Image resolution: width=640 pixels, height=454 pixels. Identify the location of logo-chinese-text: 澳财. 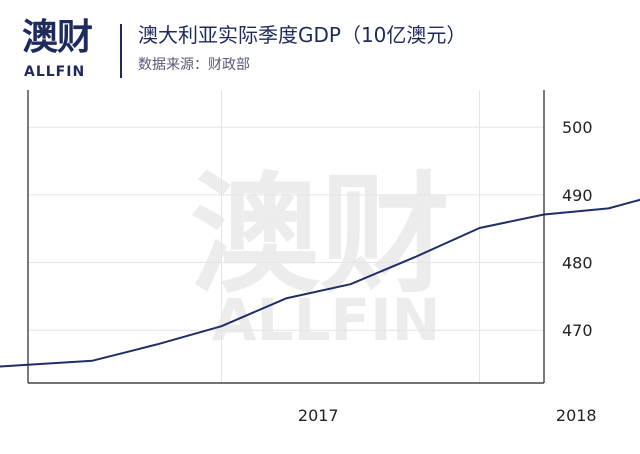
(57, 37).